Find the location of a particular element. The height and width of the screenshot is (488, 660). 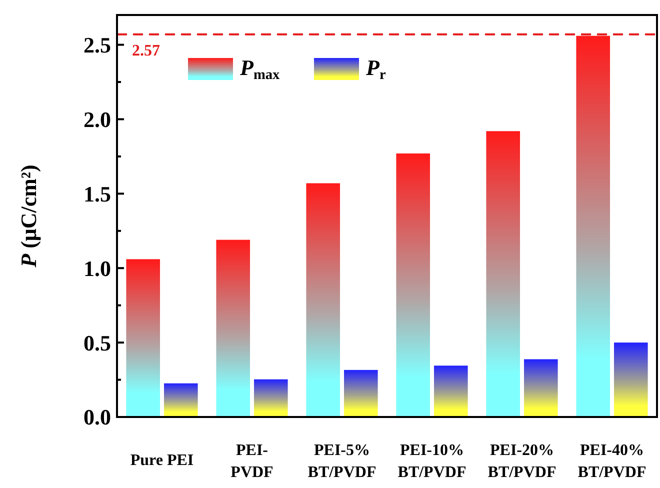

y-tick-label: 2.5 is located at coordinates (97, 45).